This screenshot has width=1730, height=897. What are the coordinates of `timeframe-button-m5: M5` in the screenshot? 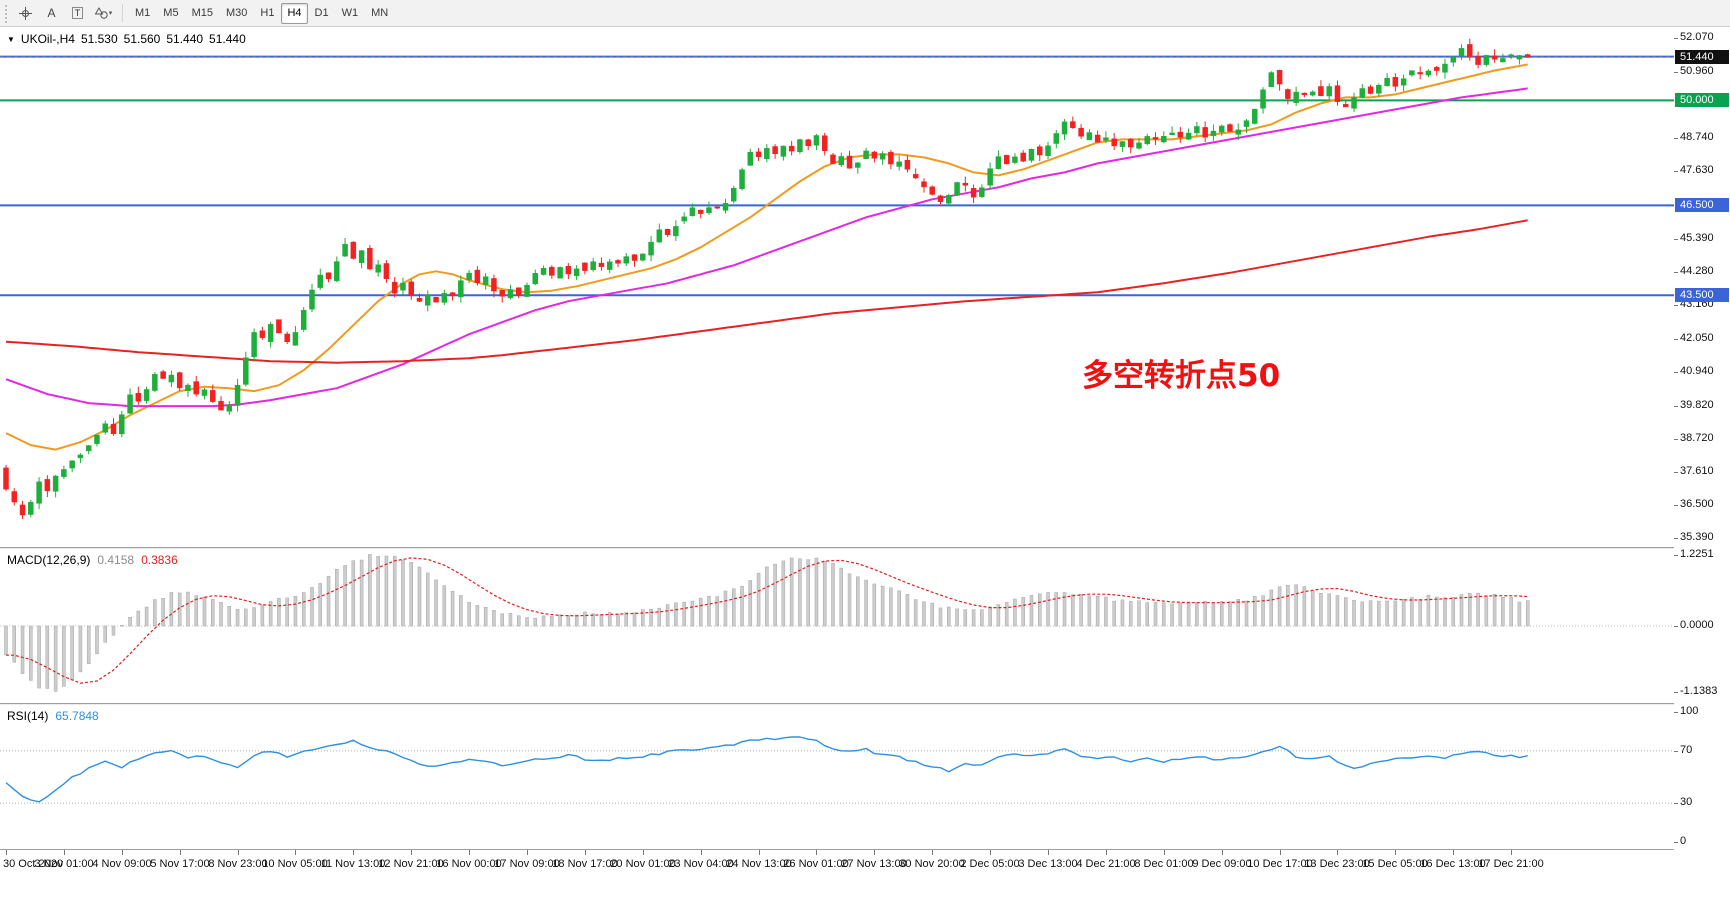 It's located at (170, 13).